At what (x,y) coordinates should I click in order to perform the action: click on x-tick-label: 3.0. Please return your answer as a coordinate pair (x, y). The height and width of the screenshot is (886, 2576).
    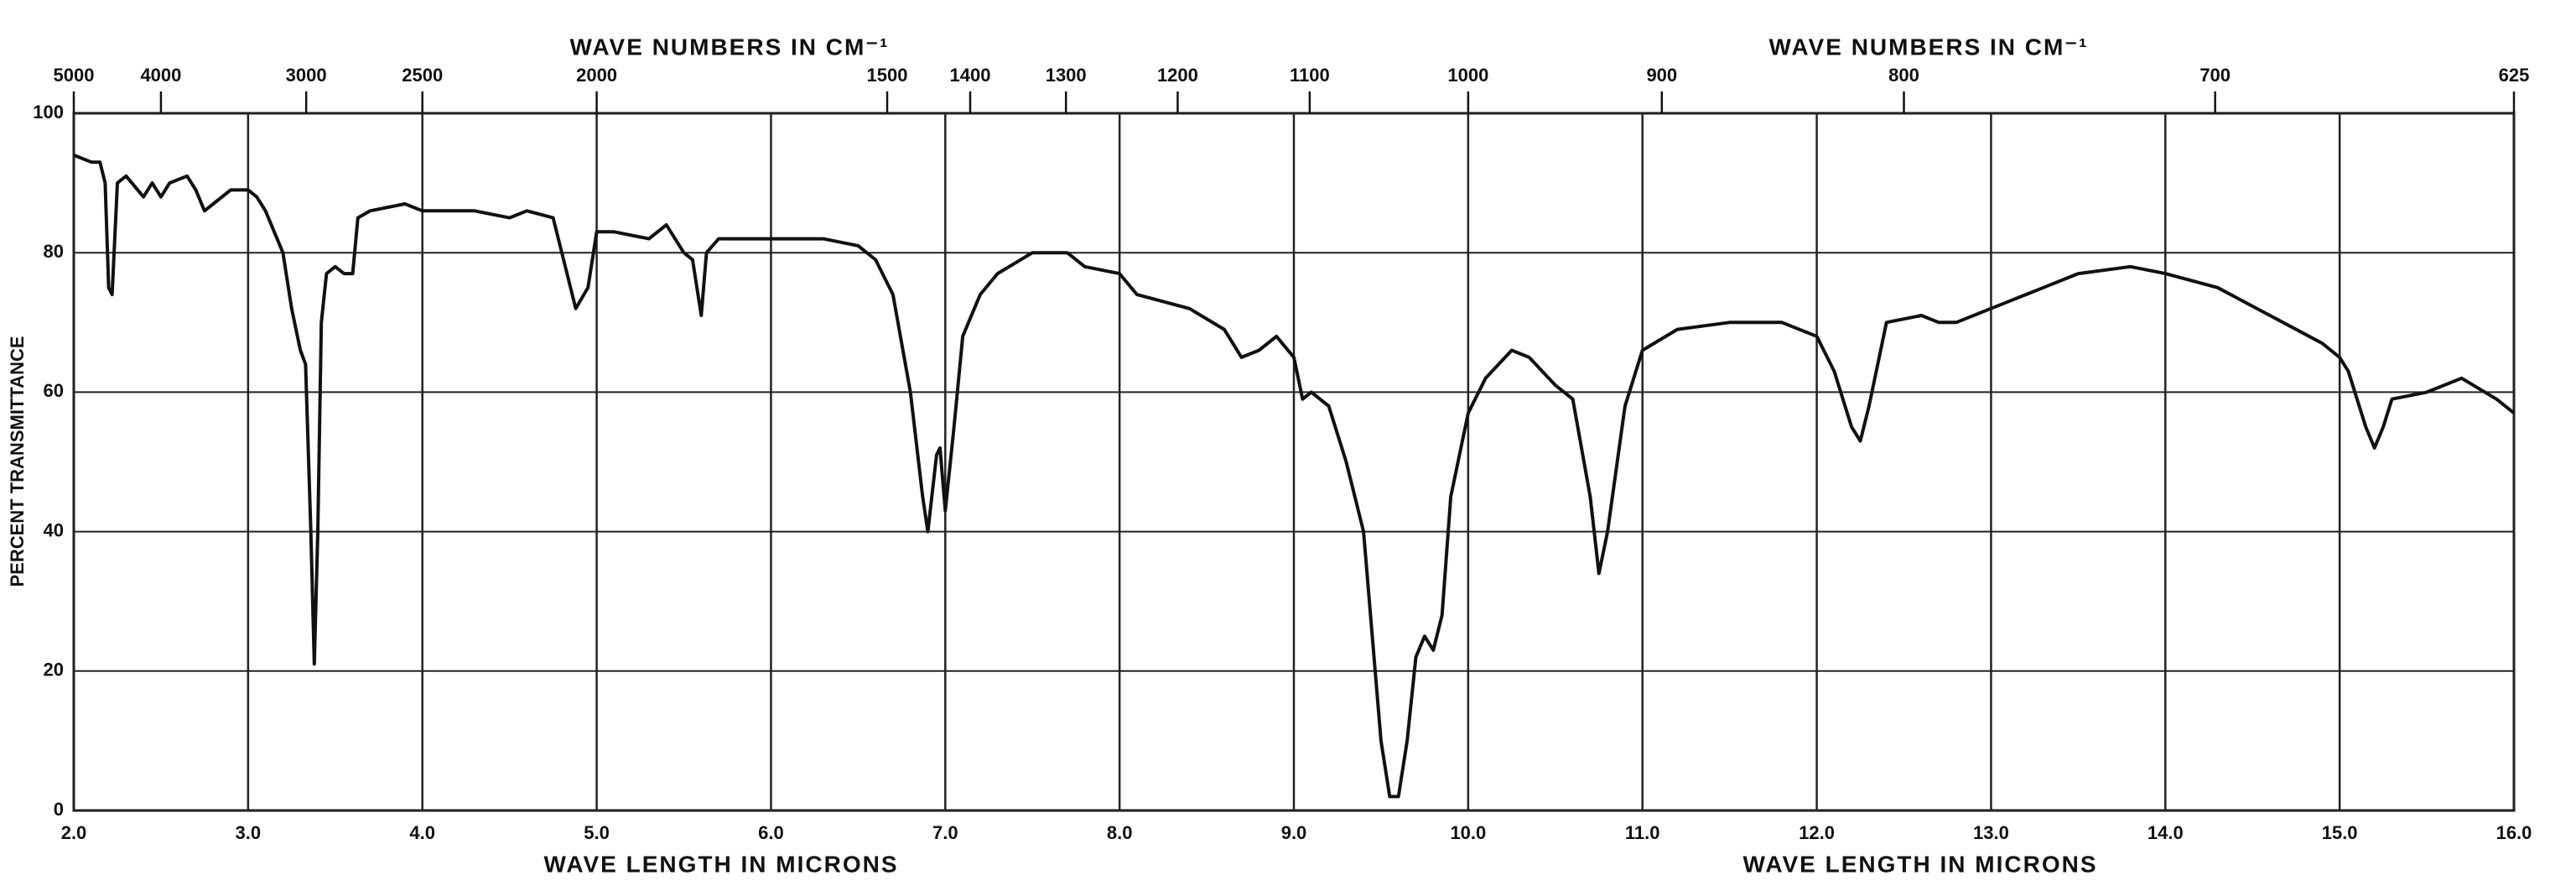
    Looking at the image, I should click on (249, 832).